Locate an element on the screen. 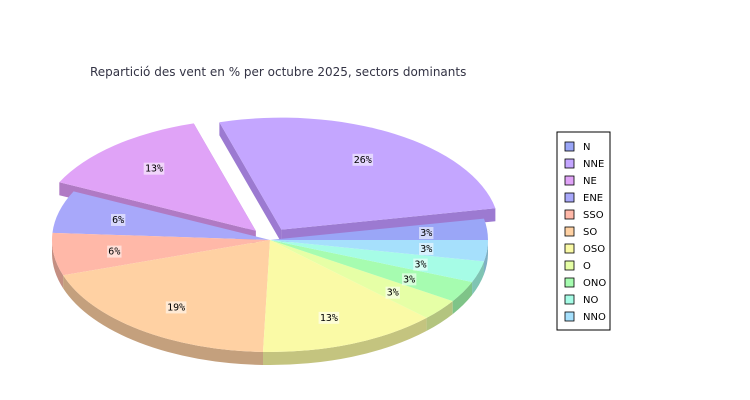  legend-label-oso: OSO is located at coordinates (594, 249).